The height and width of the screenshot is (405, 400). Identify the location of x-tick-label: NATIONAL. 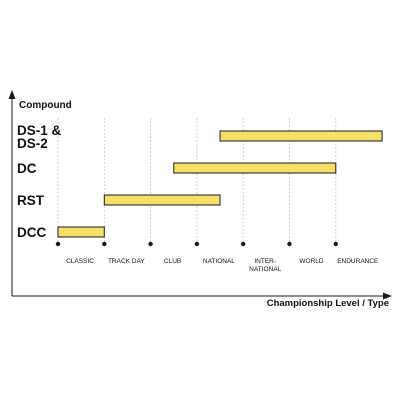
(219, 261).